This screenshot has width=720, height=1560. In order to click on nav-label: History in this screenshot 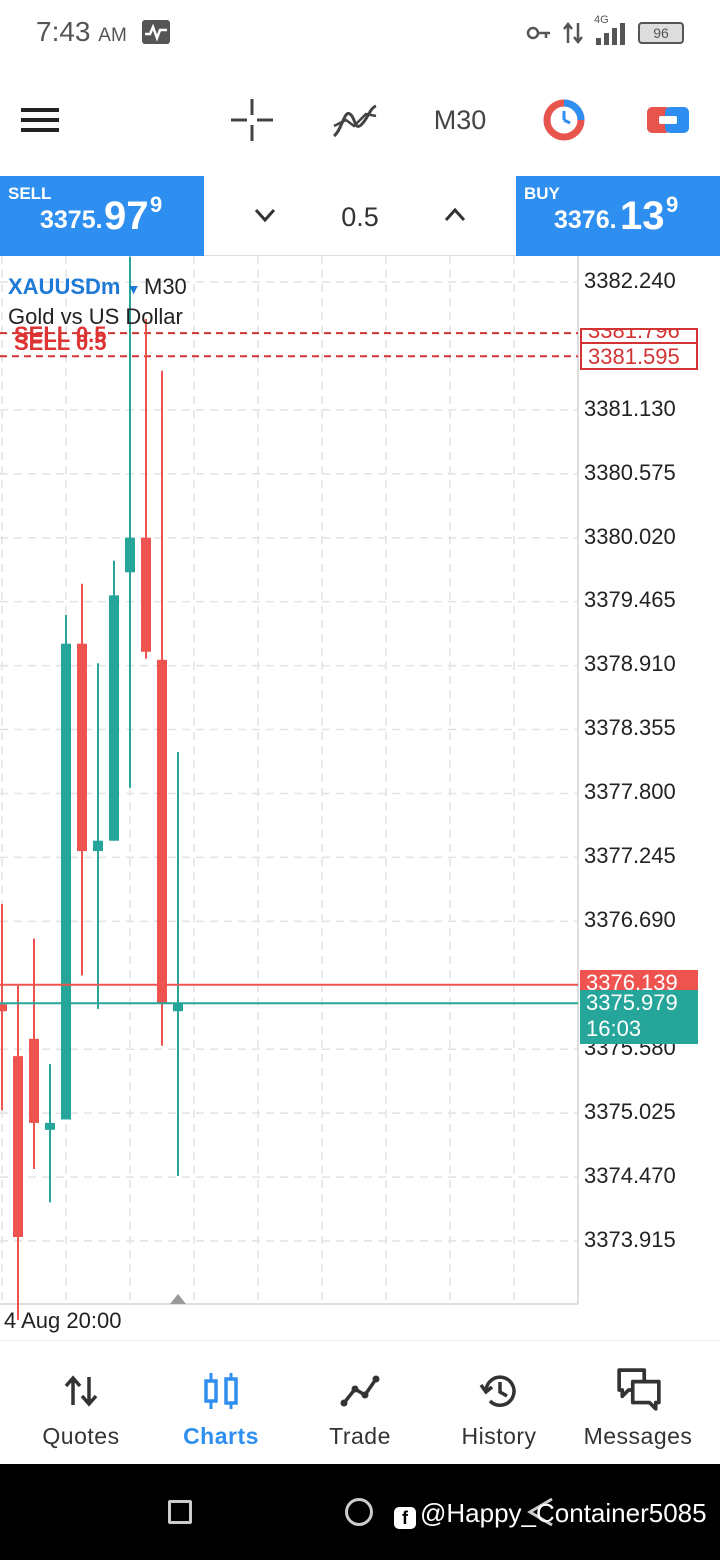, I will do `click(499, 1436)`.